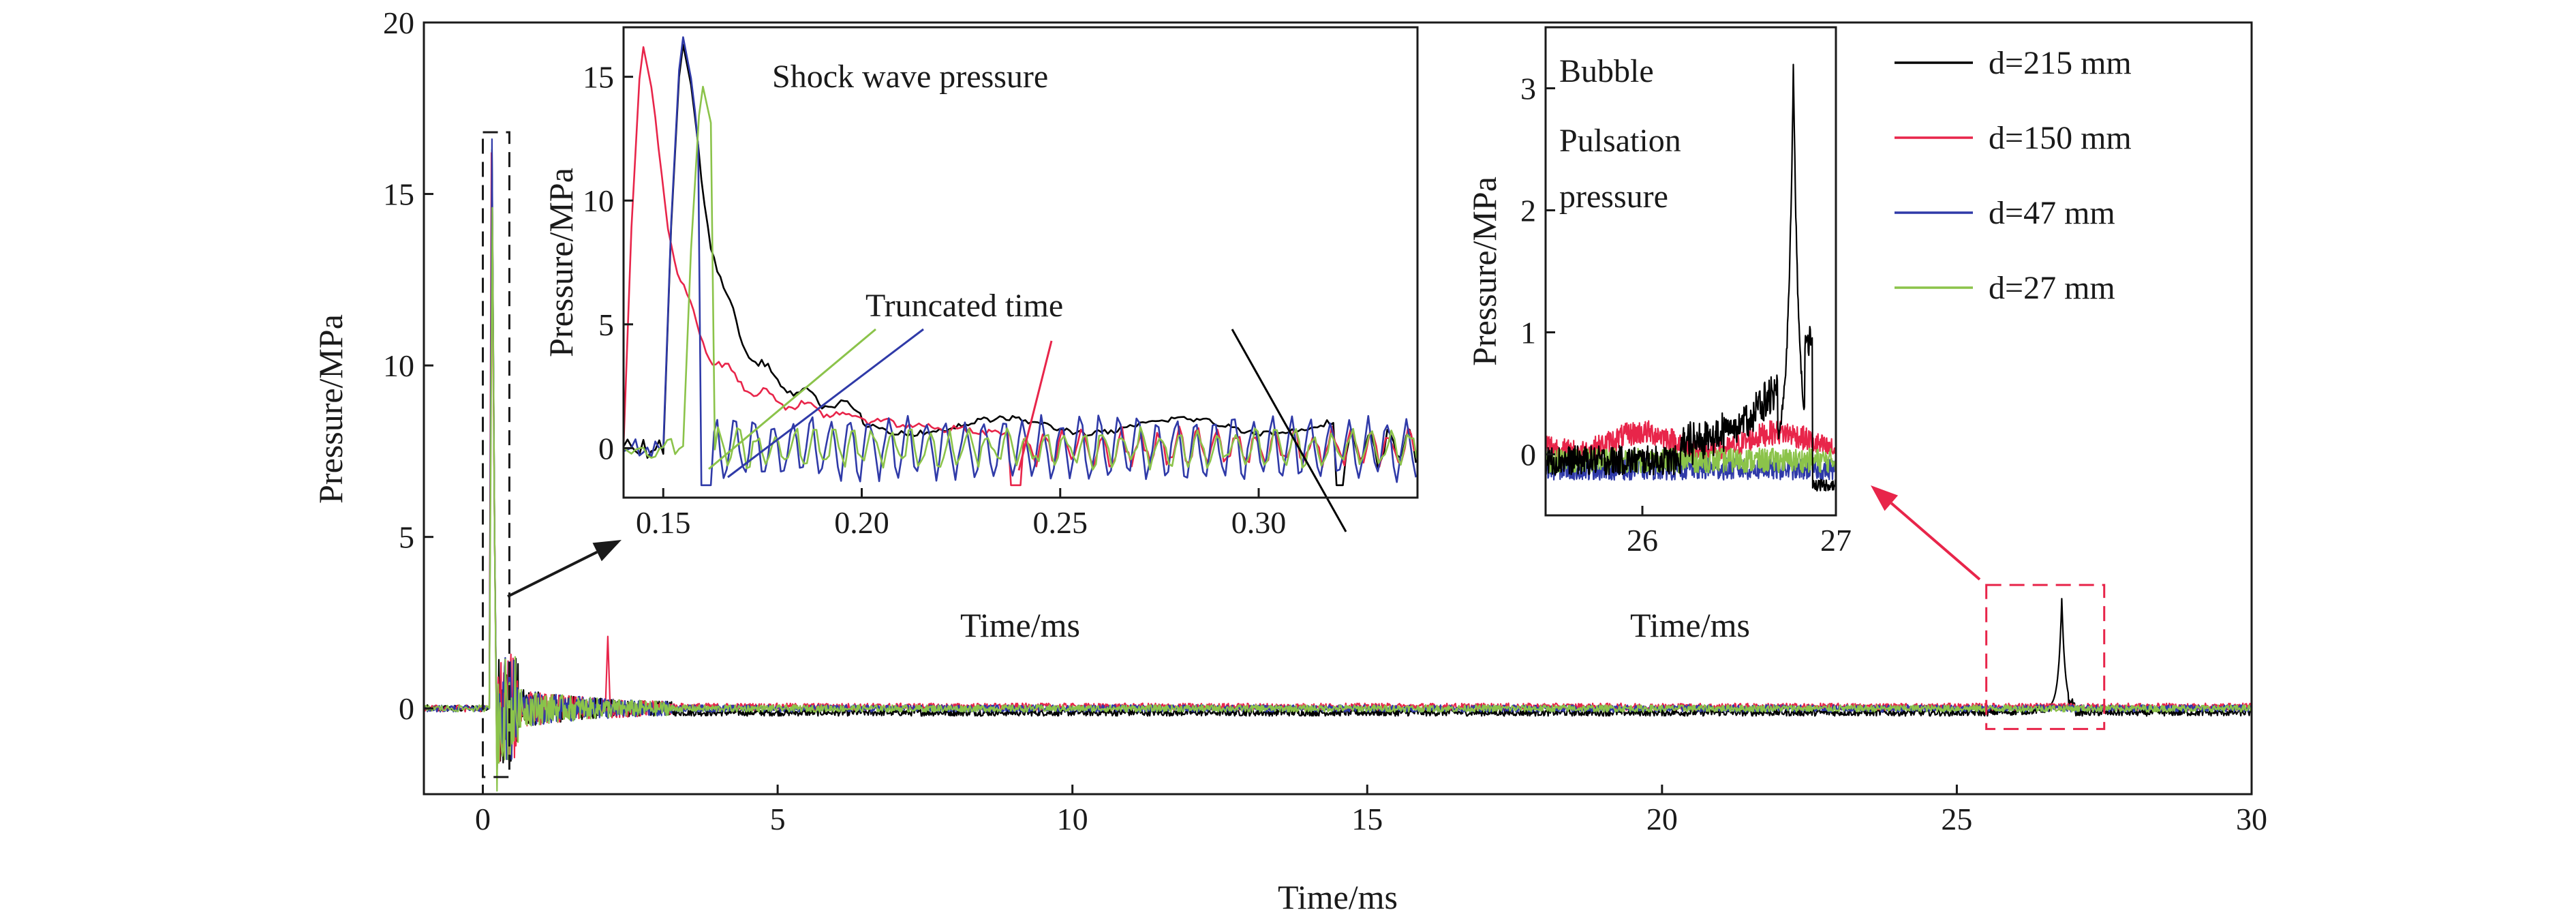  What do you see at coordinates (1662, 819) in the screenshot?
I see `x-tick-label: 20` at bounding box center [1662, 819].